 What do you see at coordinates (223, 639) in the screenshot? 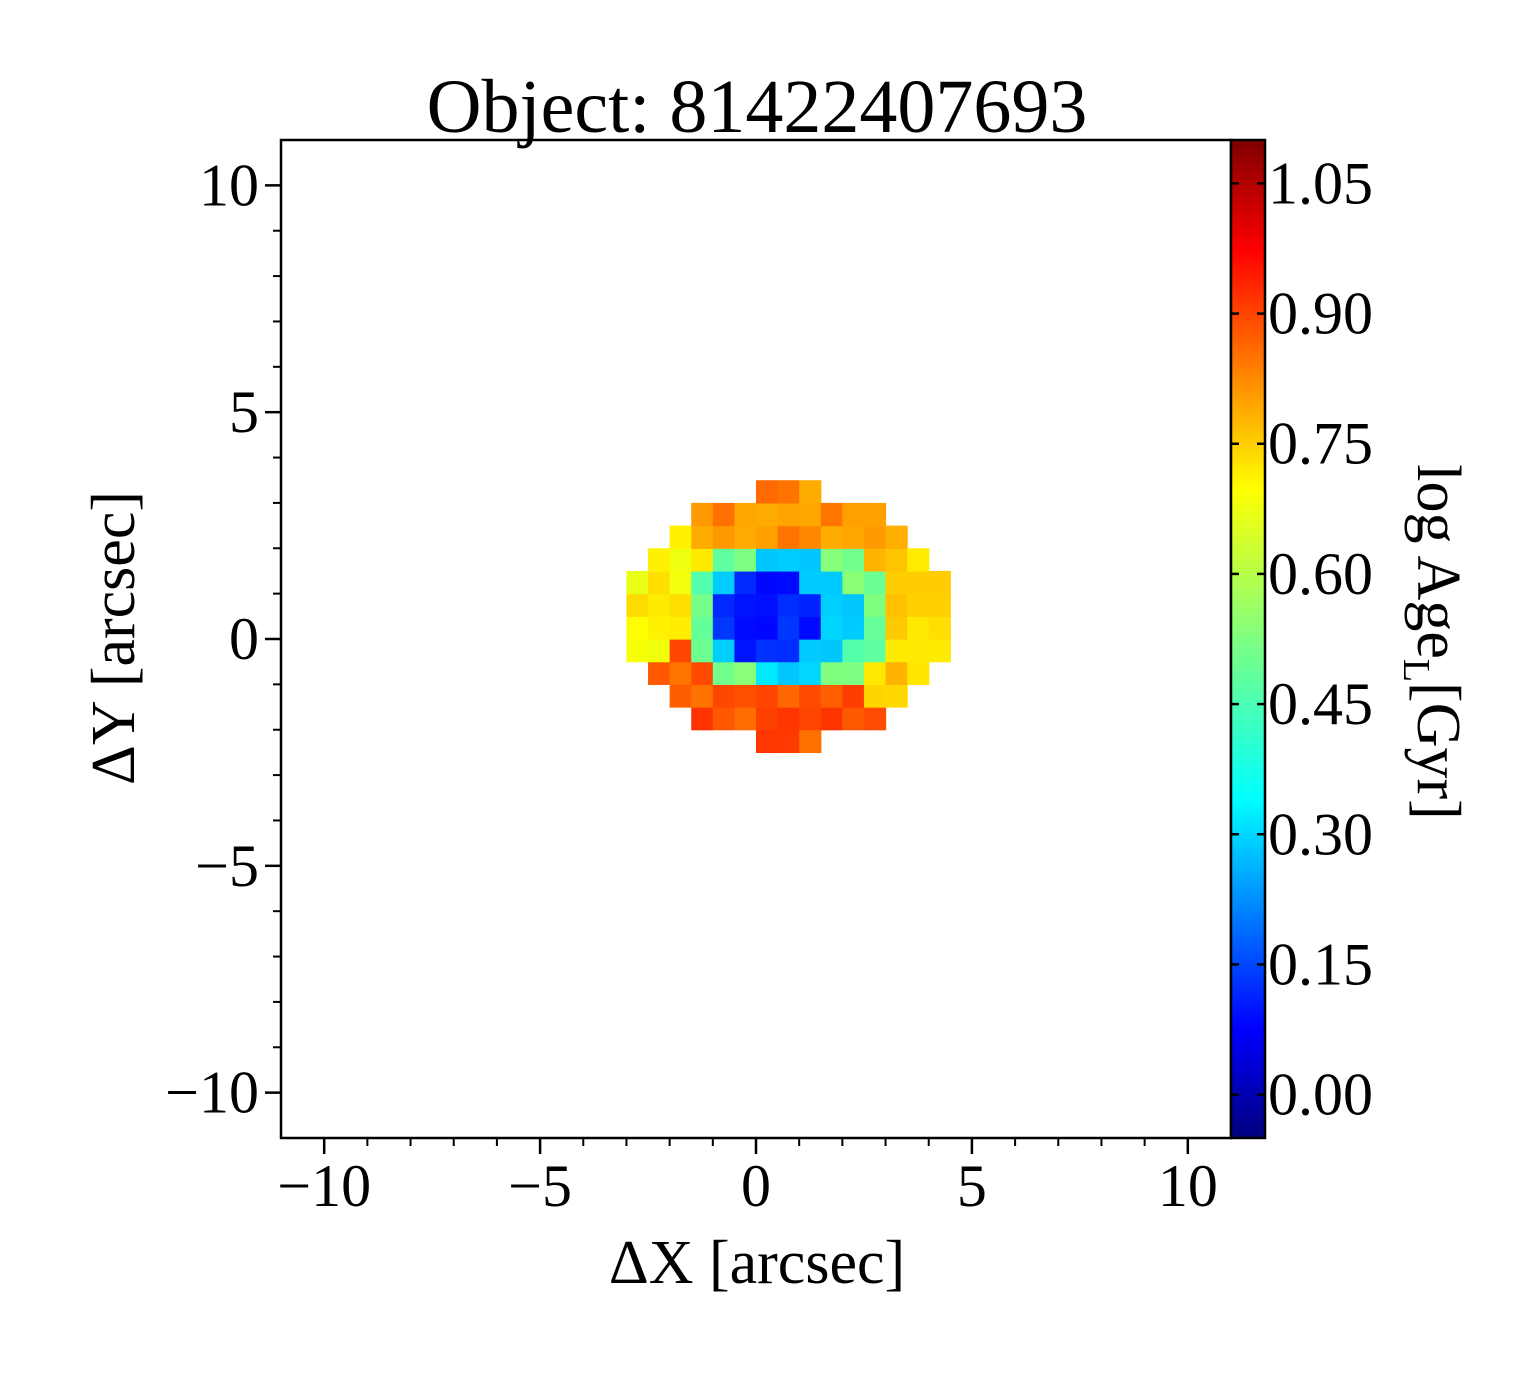
I see `y-axis: −10 −5 0 5 10` at bounding box center [223, 639].